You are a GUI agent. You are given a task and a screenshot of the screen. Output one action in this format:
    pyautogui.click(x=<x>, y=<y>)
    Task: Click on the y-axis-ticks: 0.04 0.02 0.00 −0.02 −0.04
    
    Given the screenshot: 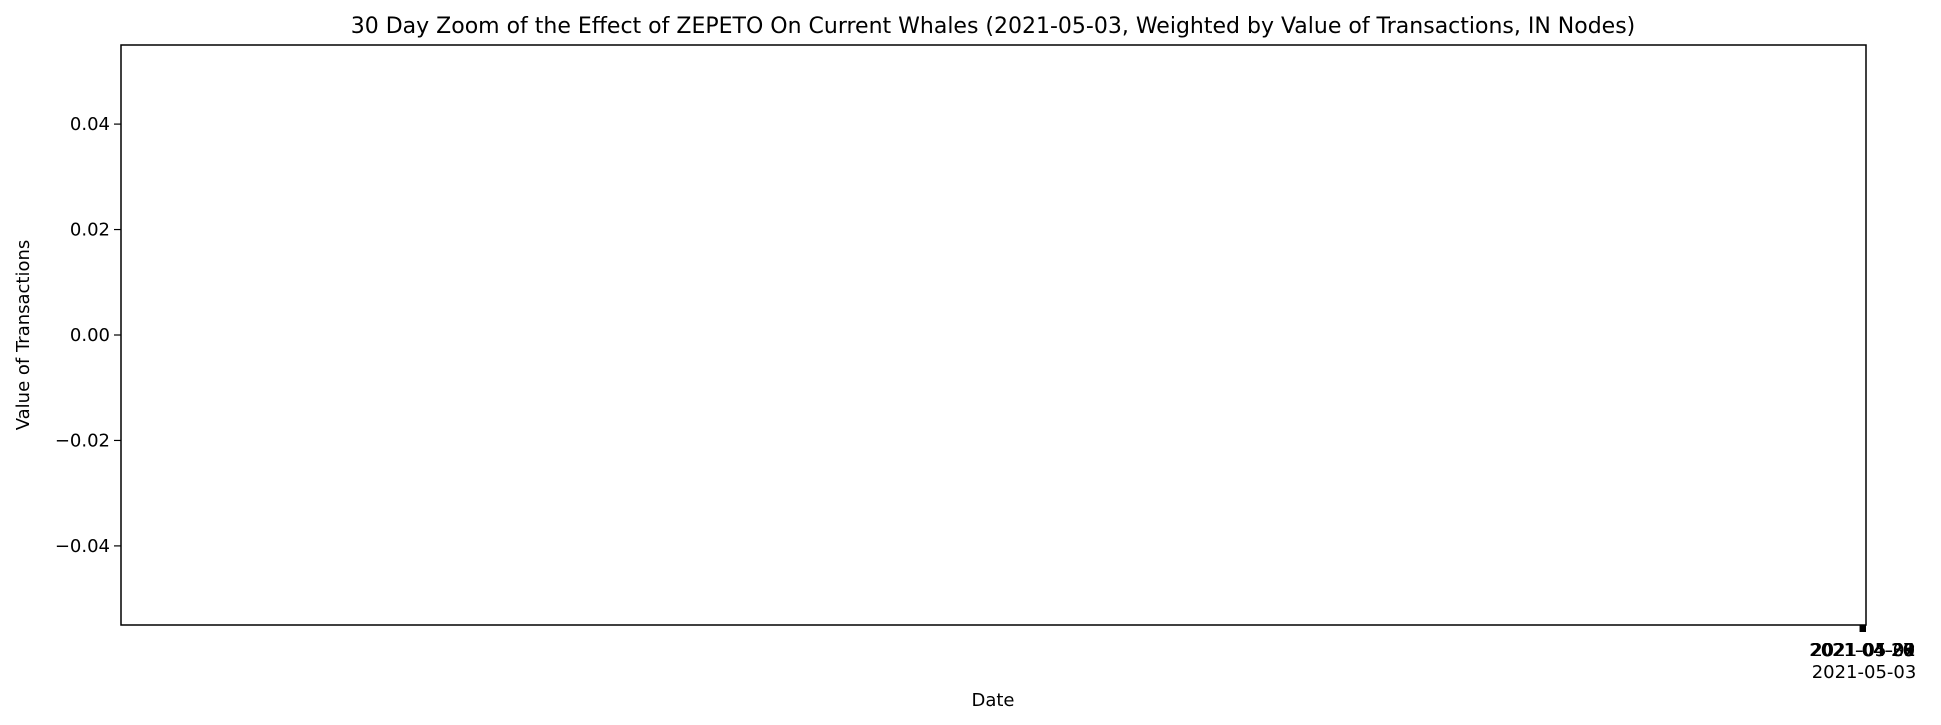 What is the action you would take?
    pyautogui.click(x=88, y=335)
    